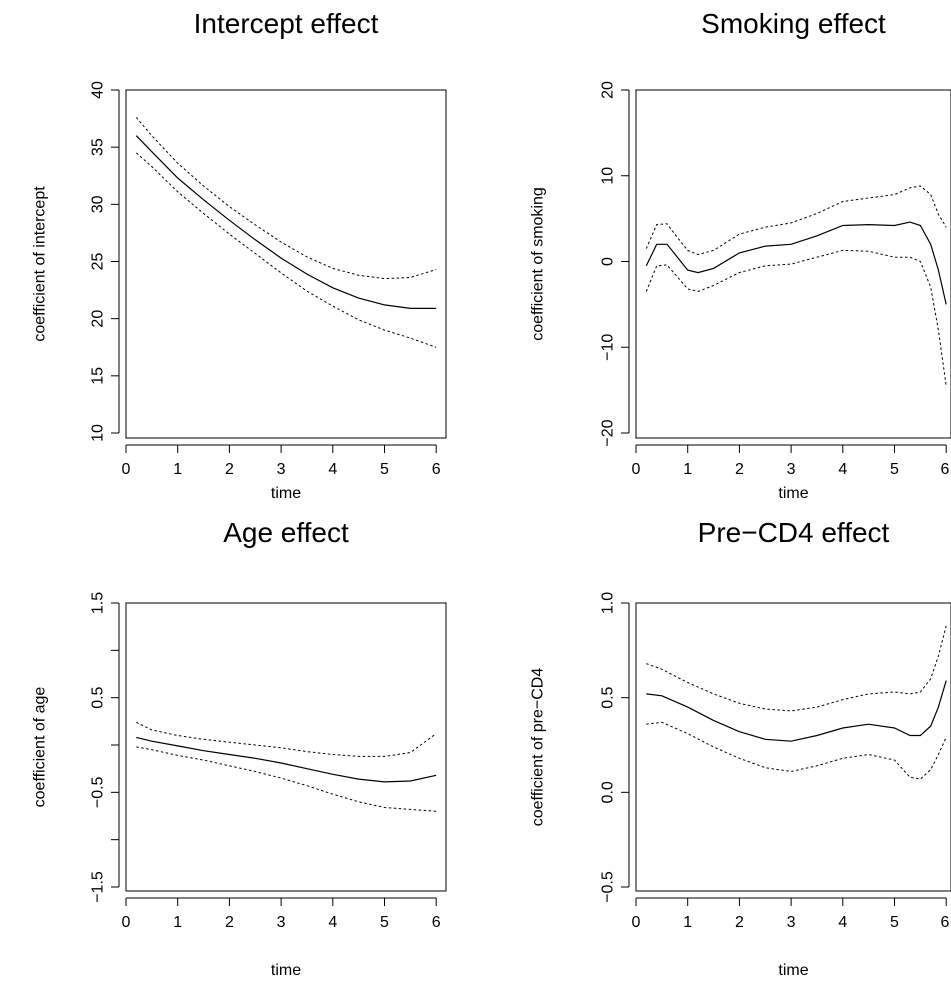  I want to click on chart-title: Pre−CD4 effect, so click(794, 532).